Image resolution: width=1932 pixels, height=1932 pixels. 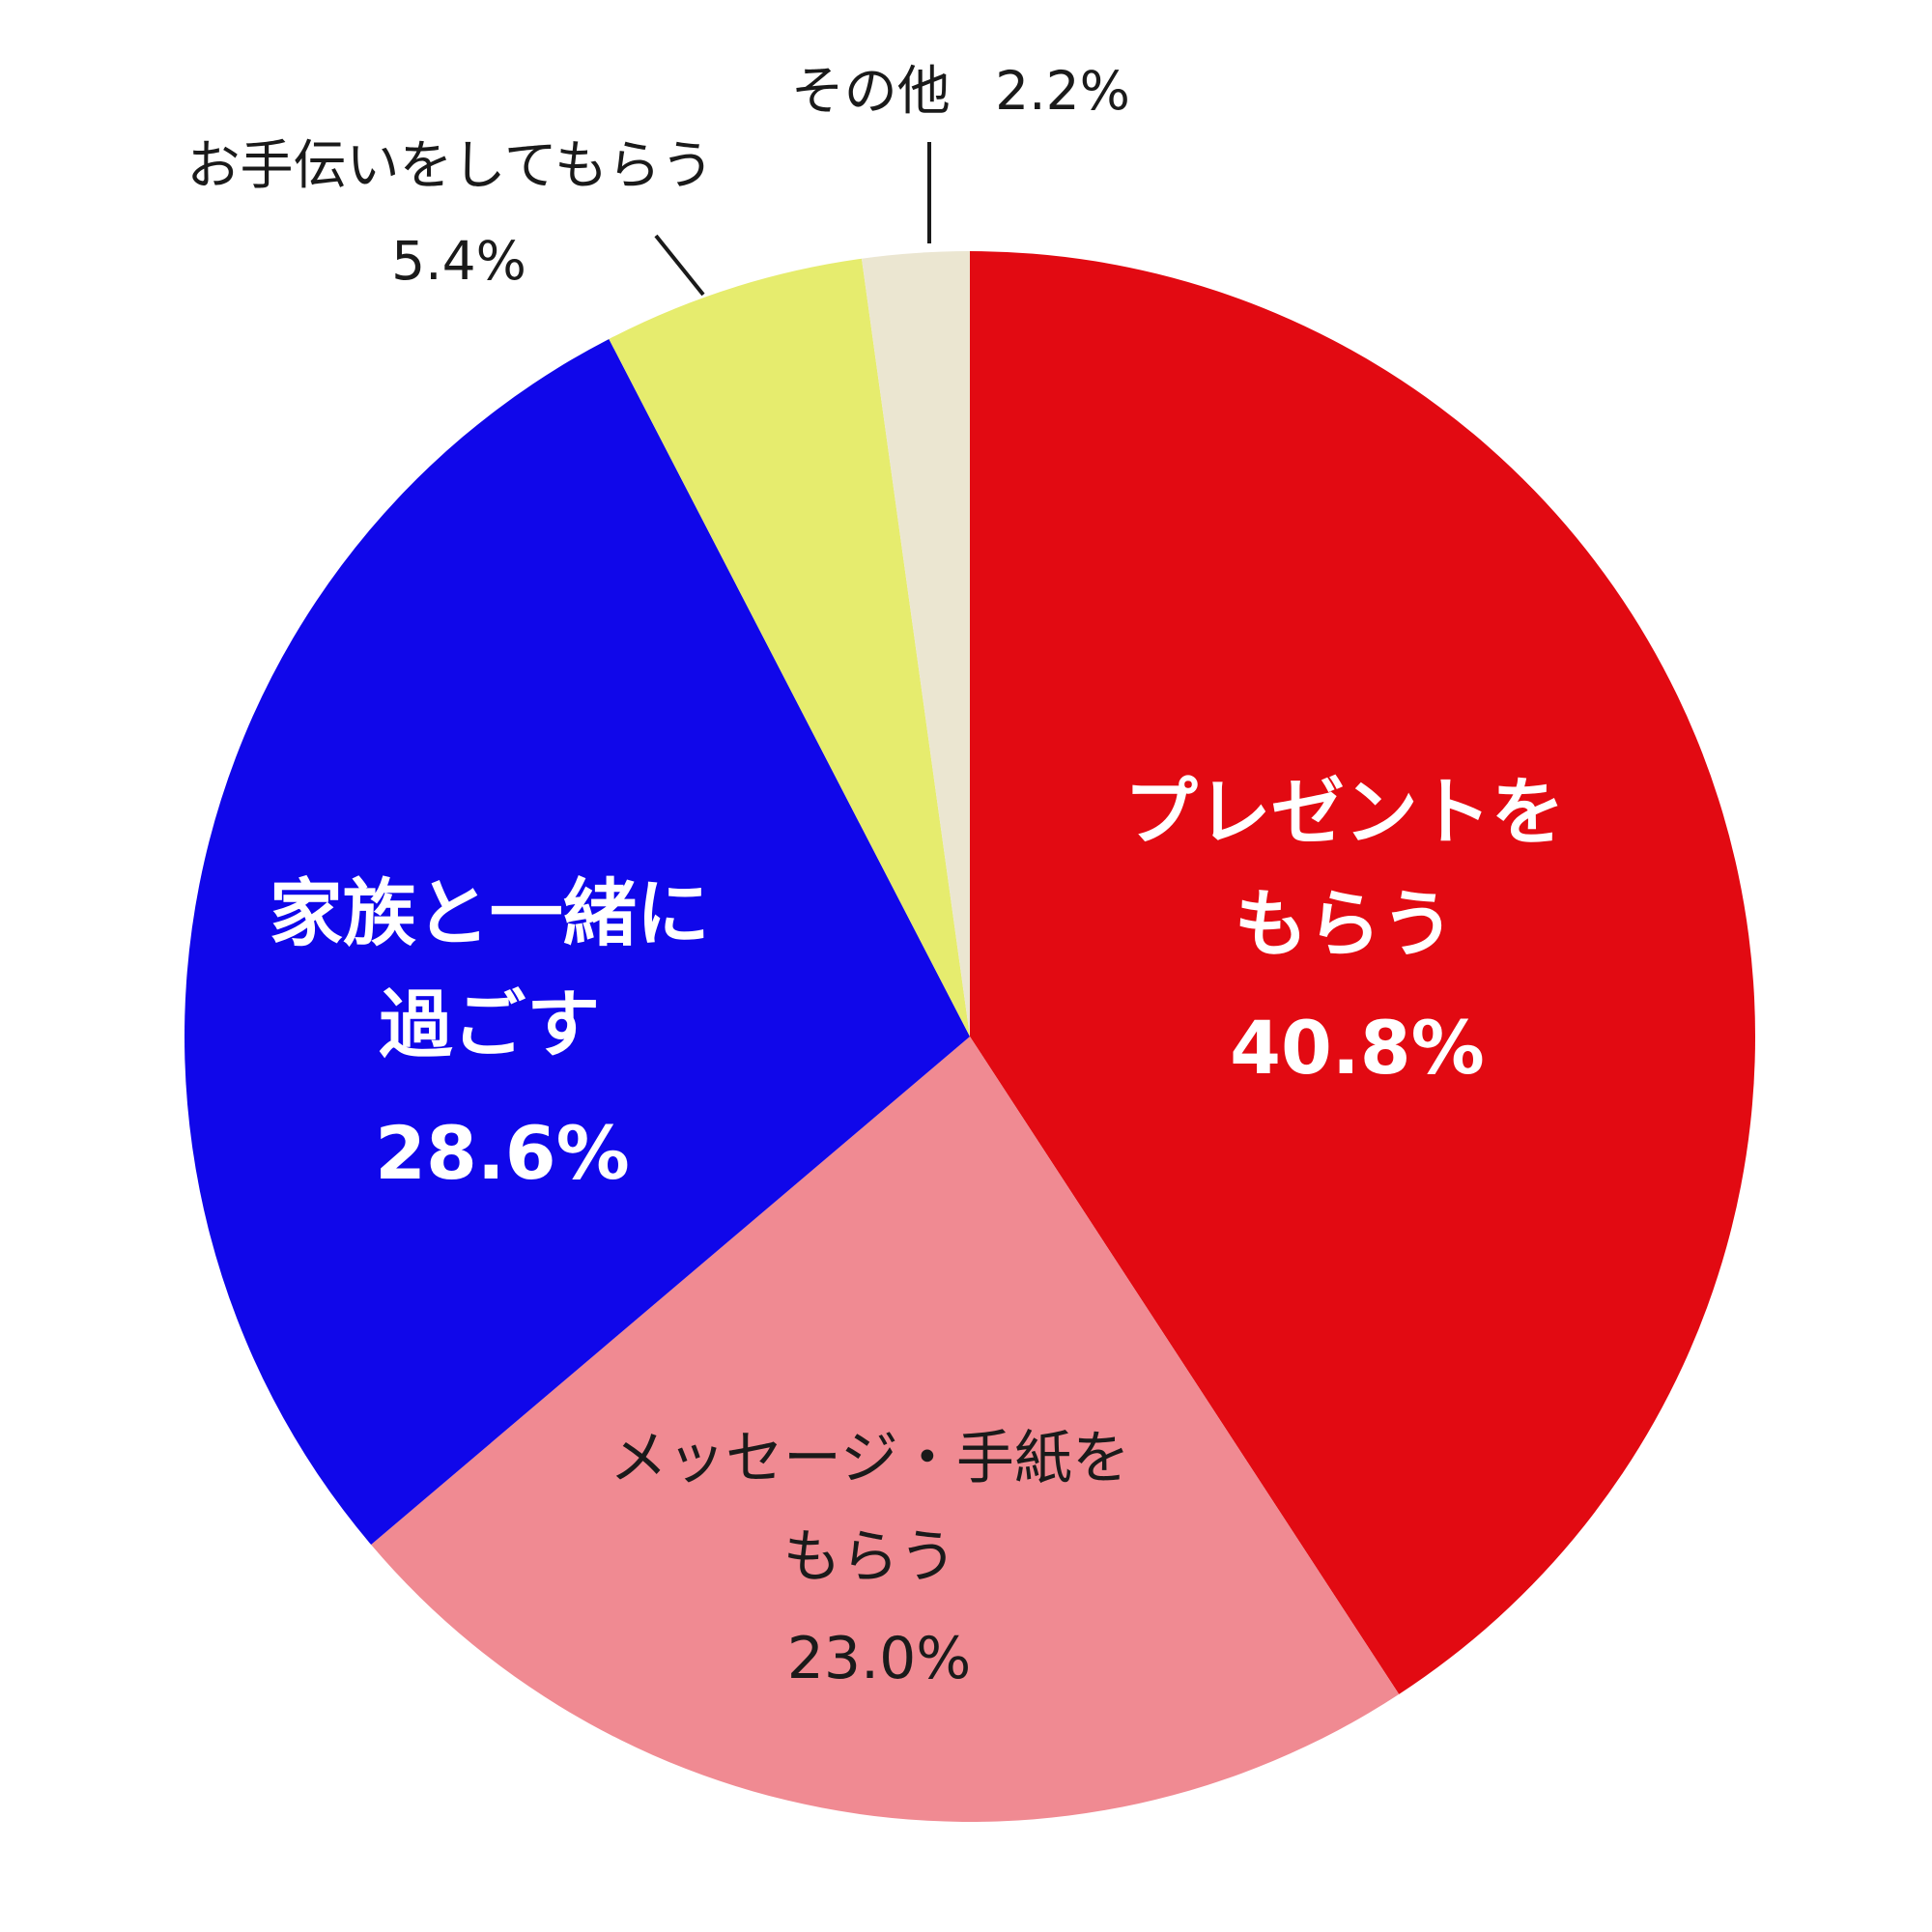 I want to click on slice-value-present: 40.8%, so click(x=1357, y=1048).